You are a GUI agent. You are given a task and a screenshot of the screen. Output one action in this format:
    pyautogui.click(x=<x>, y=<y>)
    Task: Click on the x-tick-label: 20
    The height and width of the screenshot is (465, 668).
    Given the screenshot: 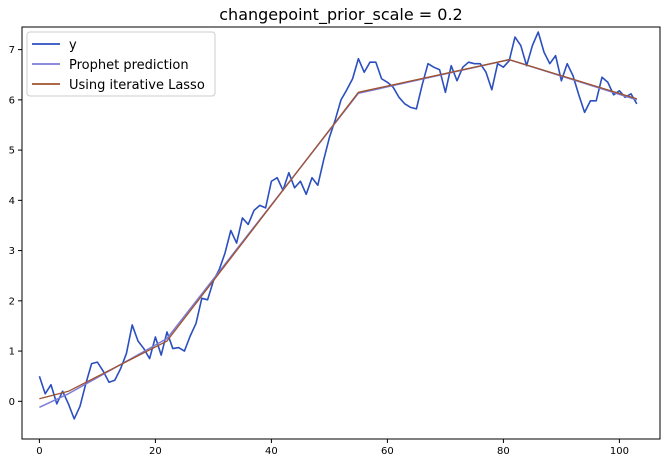 What is the action you would take?
    pyautogui.click(x=155, y=451)
    